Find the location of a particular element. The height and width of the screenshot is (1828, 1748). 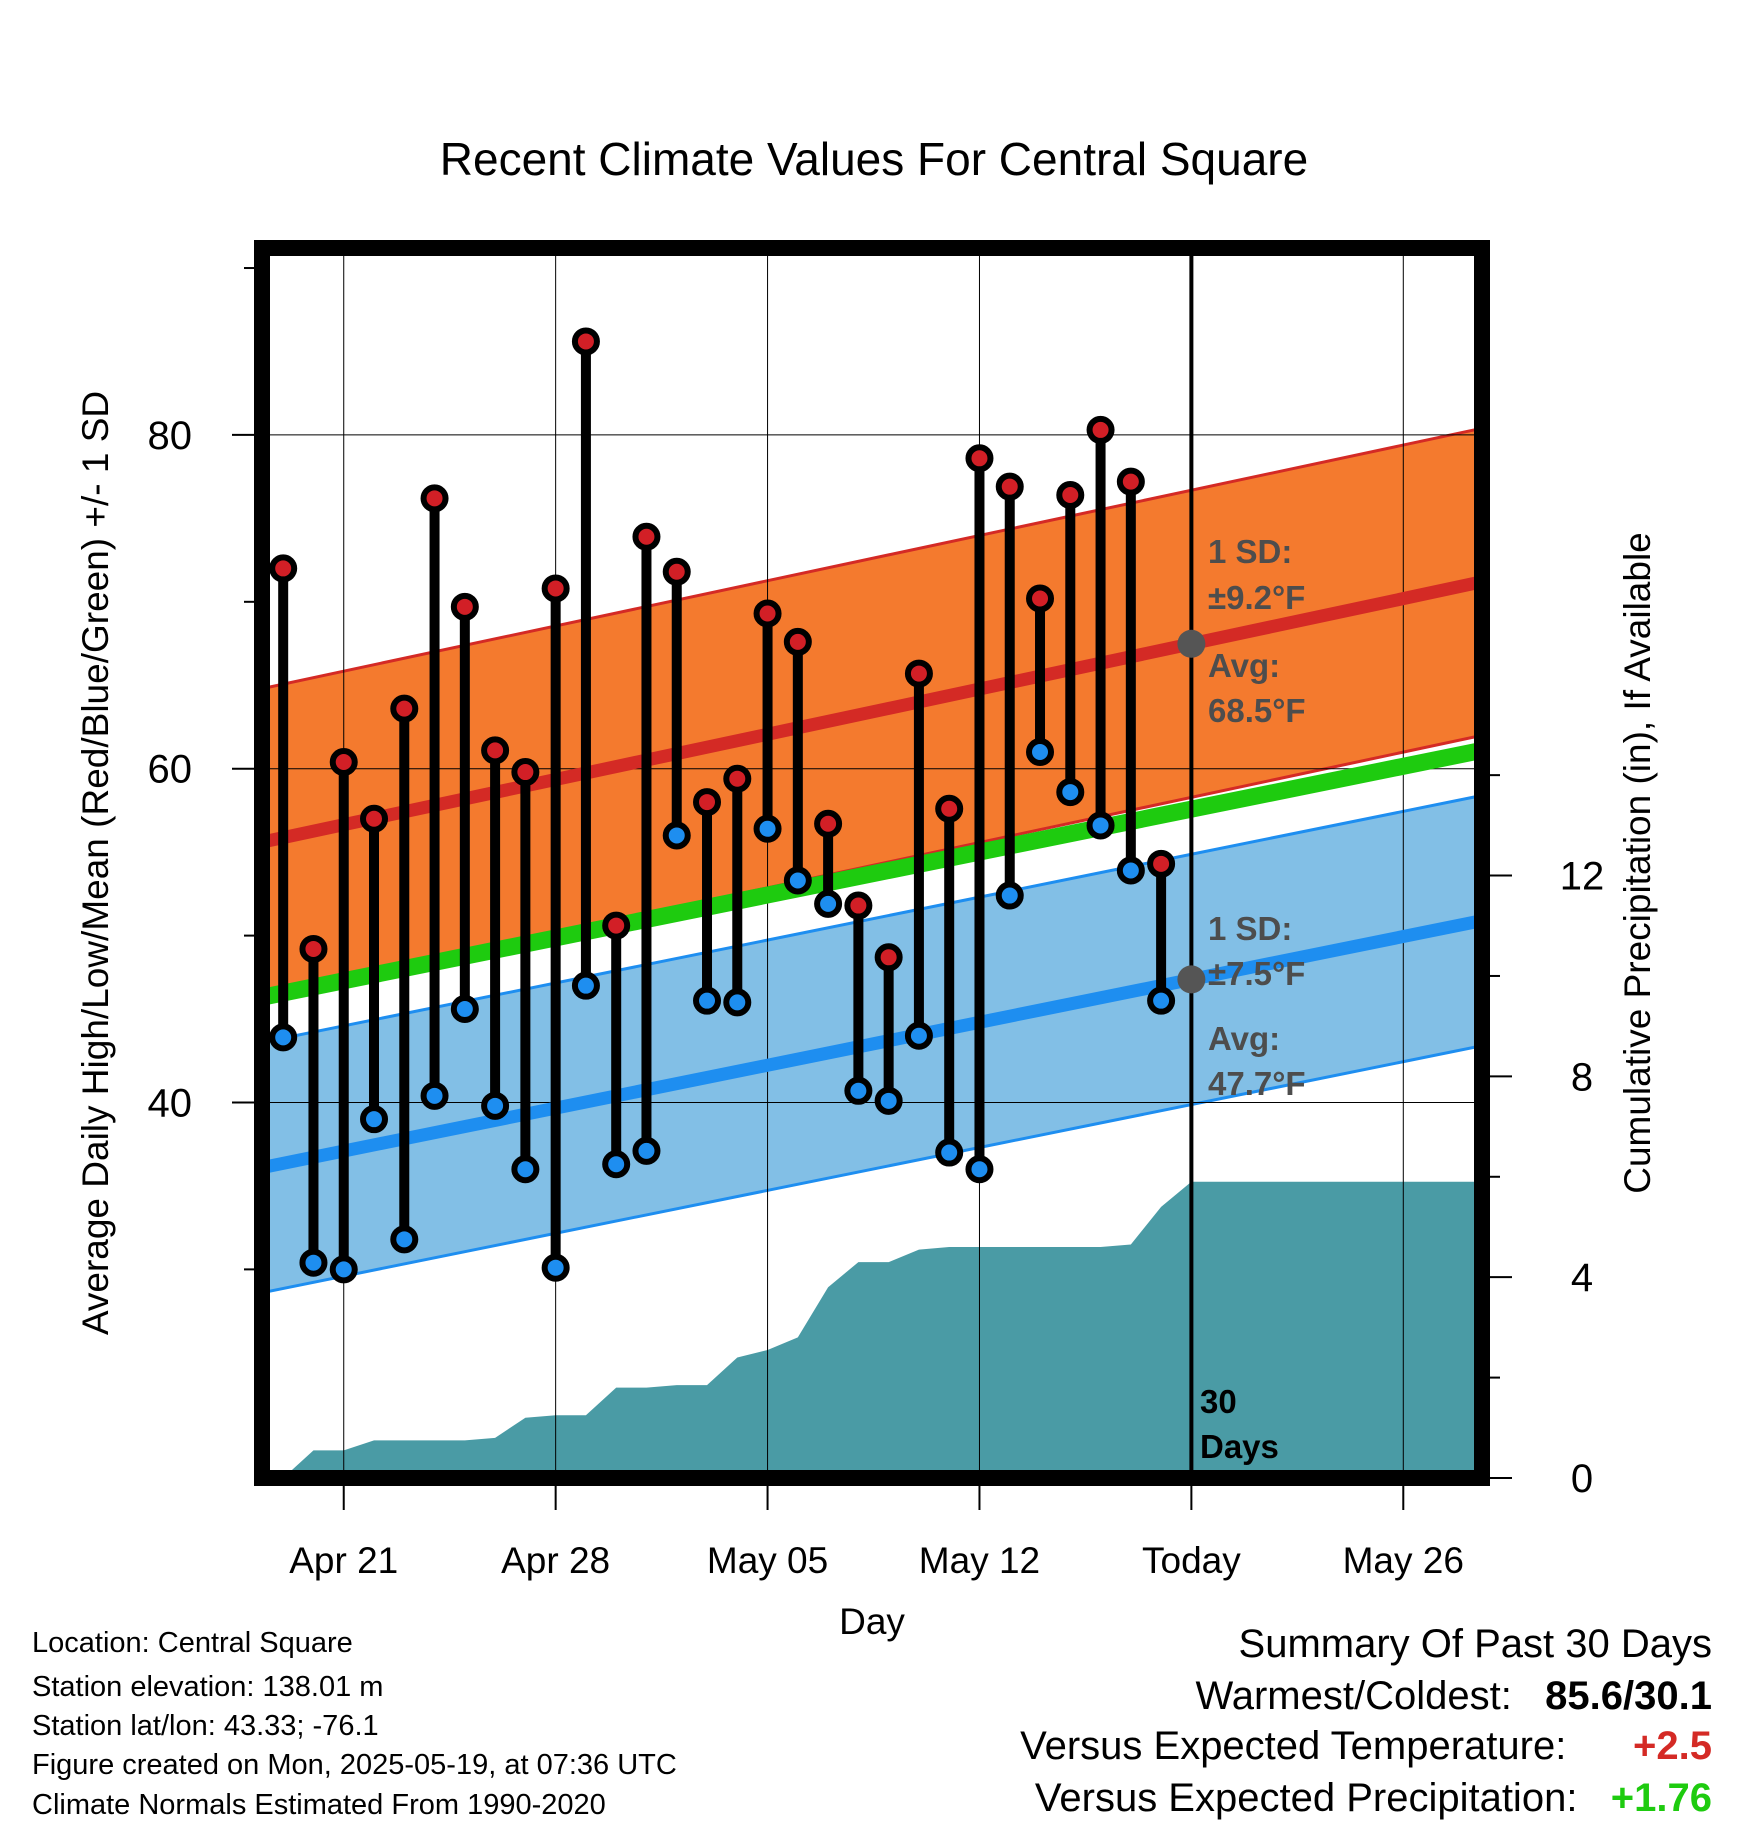

days-label-number: 30 is located at coordinates (1218, 1401).